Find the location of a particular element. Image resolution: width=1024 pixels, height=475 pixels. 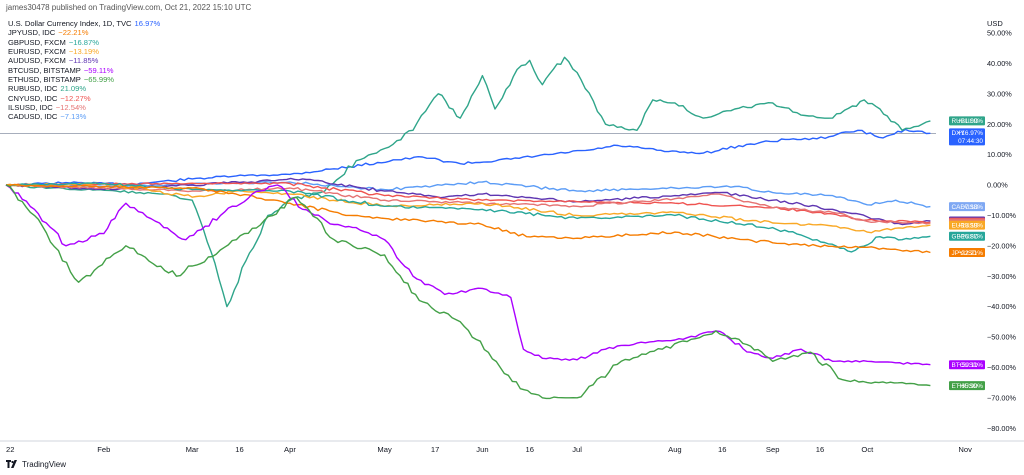

legend-item-name: JPYUSD, IDC is located at coordinates (32, 33).